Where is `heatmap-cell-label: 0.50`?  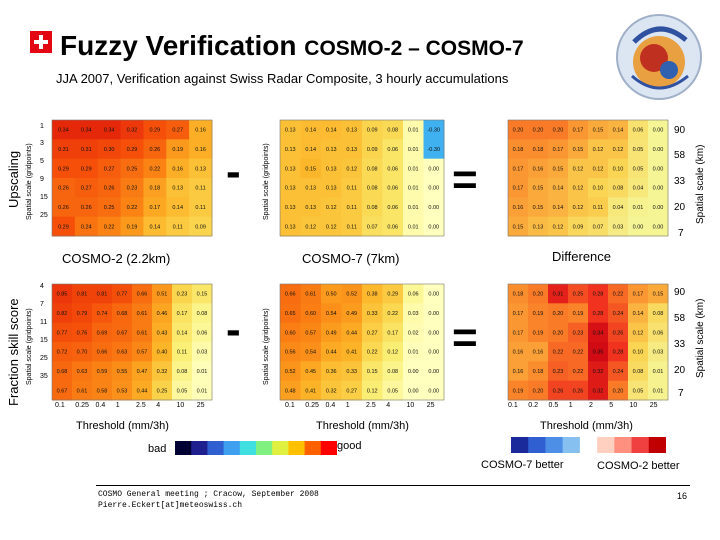
heatmap-cell-label: 0.50 is located at coordinates (331, 295).